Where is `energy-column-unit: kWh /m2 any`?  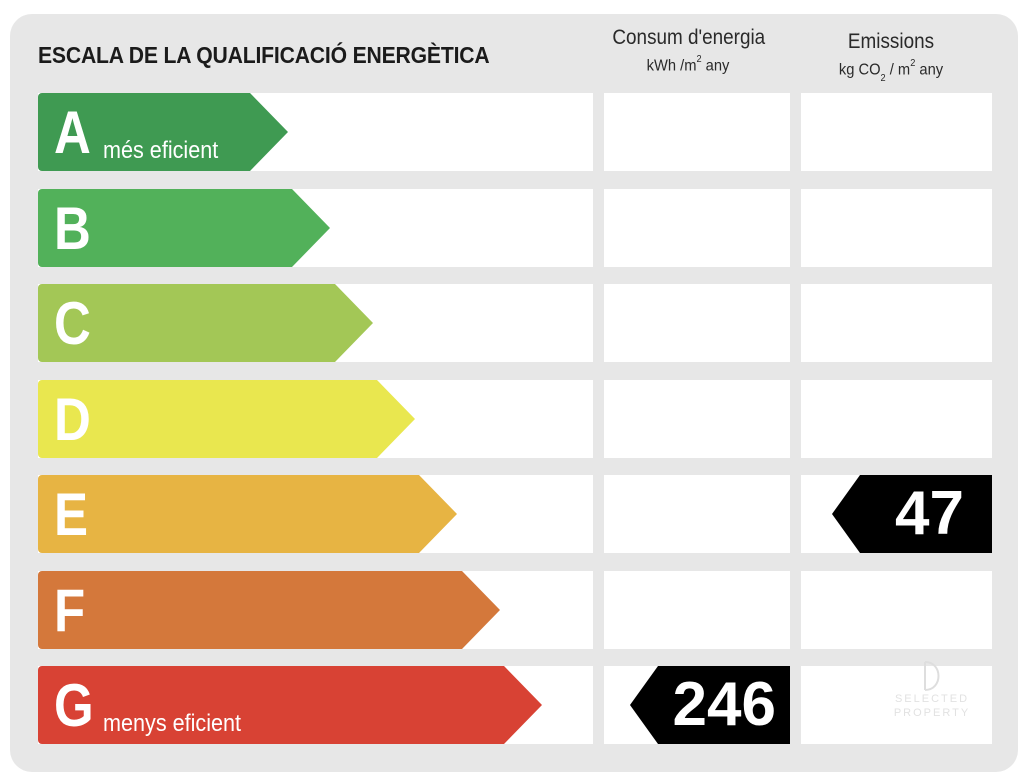
energy-column-unit: kWh /m2 any is located at coordinates (688, 64).